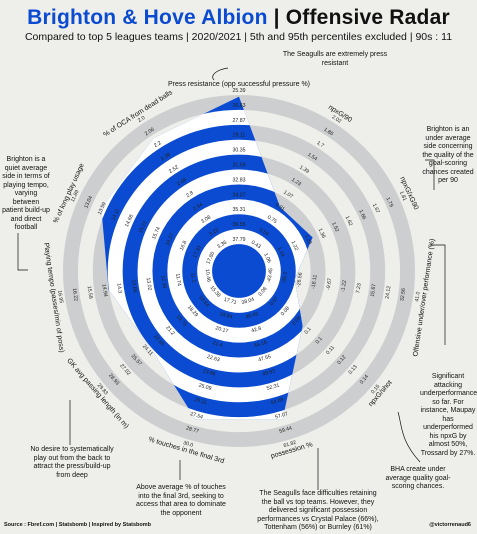  Describe the element at coordinates (358, 288) in the screenshot. I see `tick-label: 7.23` at that location.